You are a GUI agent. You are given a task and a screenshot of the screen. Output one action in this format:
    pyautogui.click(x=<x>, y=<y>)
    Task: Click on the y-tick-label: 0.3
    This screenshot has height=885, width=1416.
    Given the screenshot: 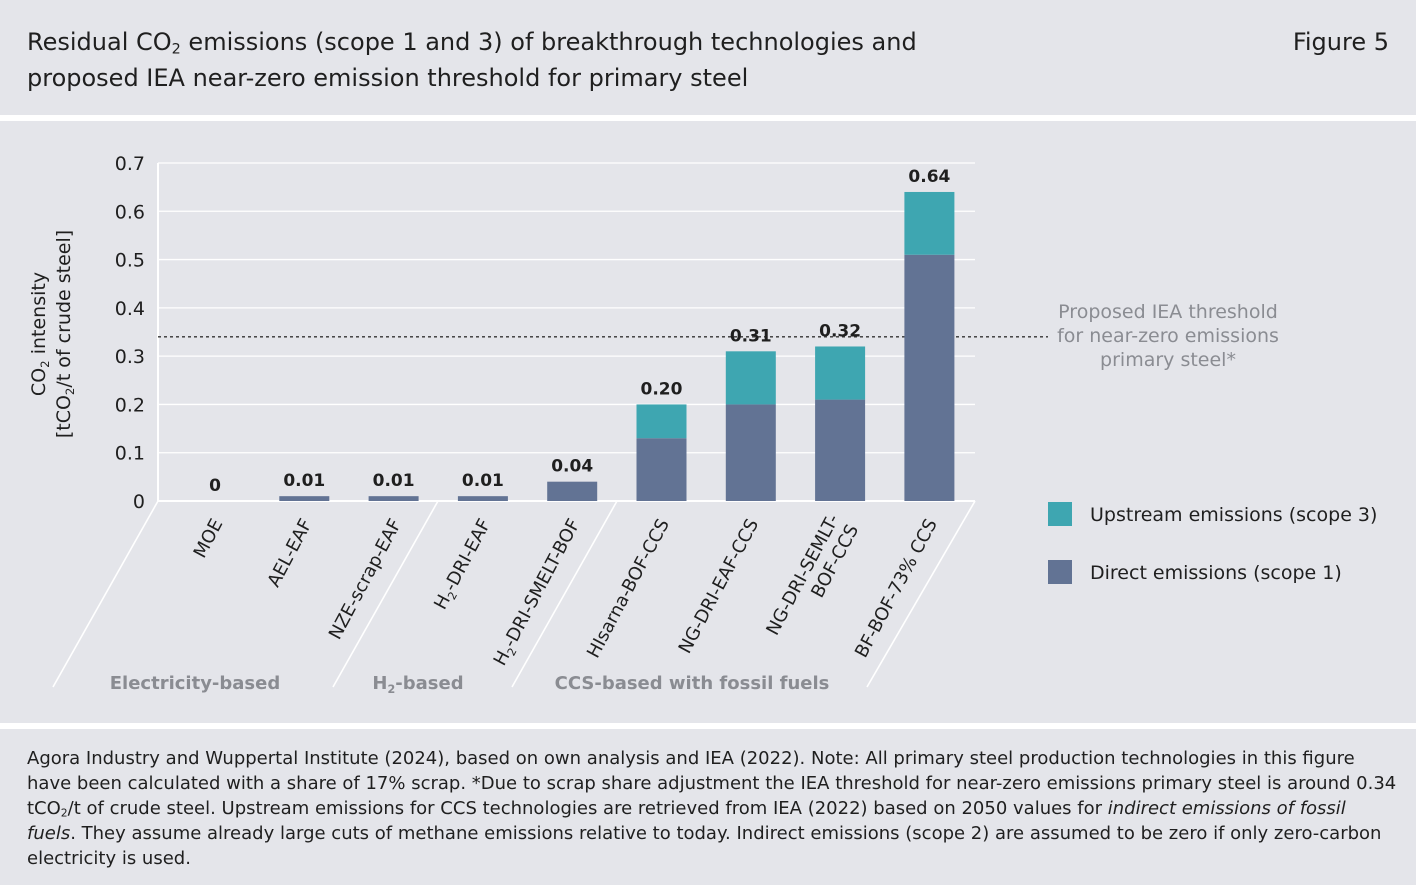 What is the action you would take?
    pyautogui.click(x=130, y=357)
    